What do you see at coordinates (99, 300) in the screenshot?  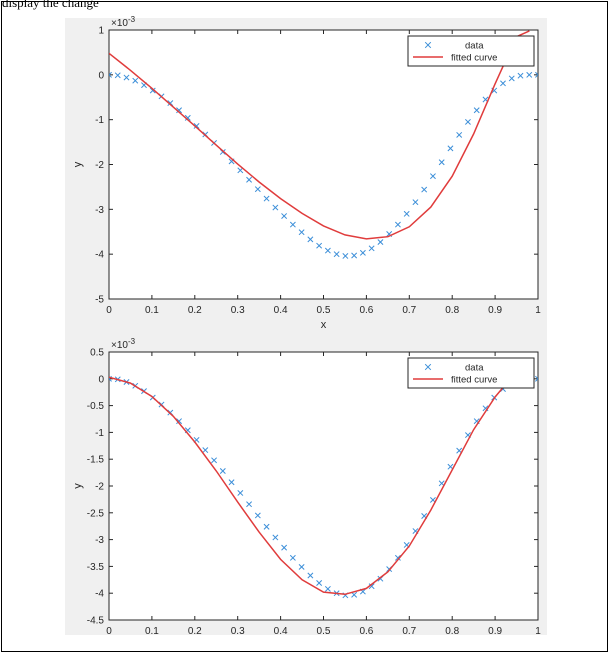 I see `y-tick-label: -5` at bounding box center [99, 300].